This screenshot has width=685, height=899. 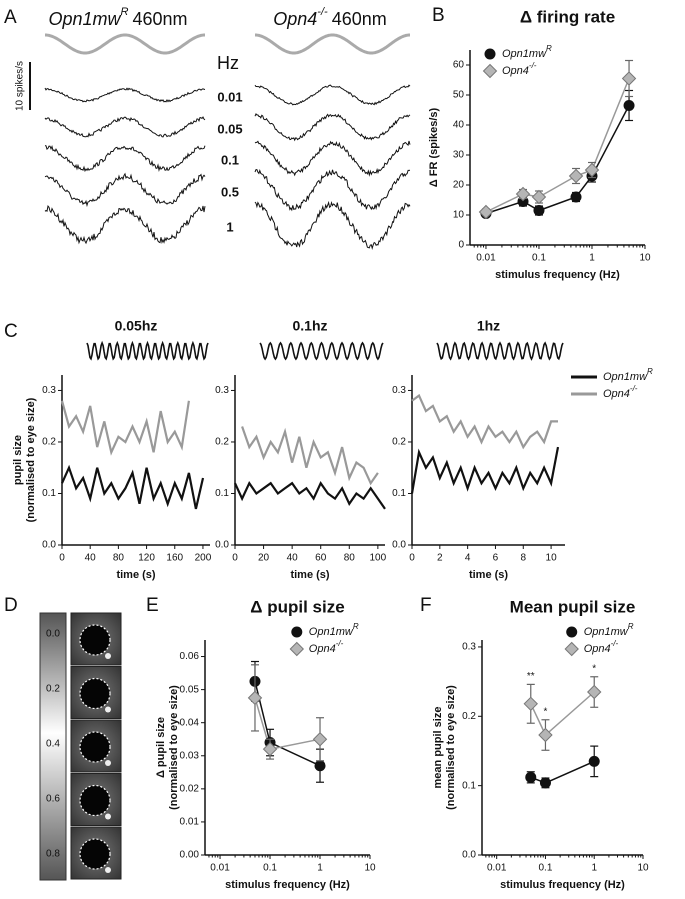 What do you see at coordinates (11, 331) in the screenshot?
I see `panel-label: C` at bounding box center [11, 331].